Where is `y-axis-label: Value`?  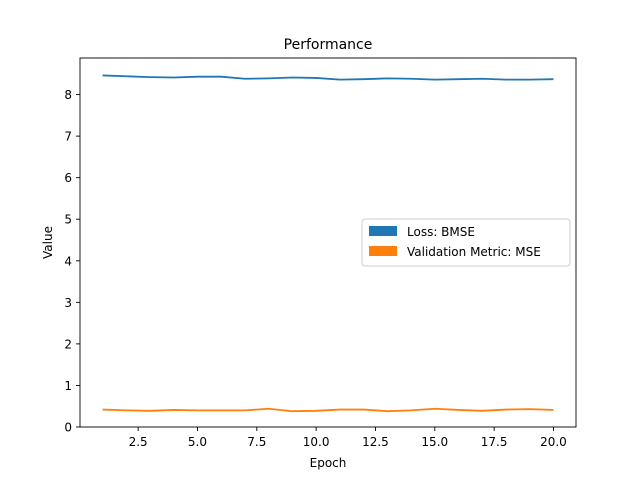 y-axis-label: Value is located at coordinates (48, 242).